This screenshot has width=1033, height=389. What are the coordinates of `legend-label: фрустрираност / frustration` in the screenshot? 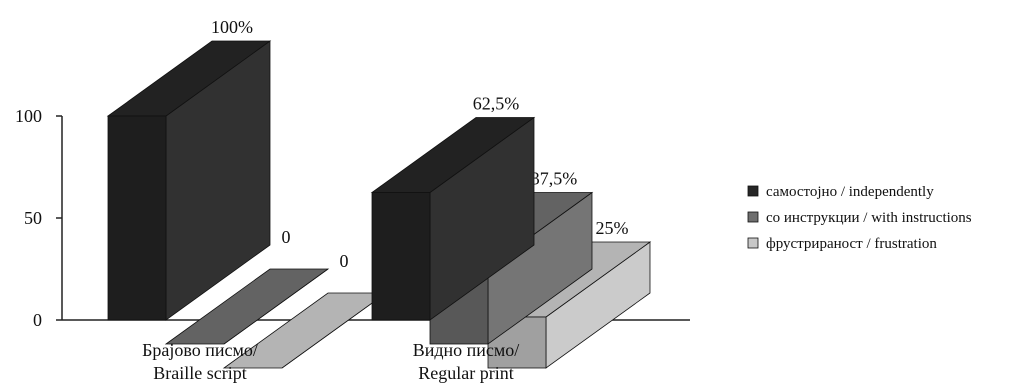 It's located at (851, 244).